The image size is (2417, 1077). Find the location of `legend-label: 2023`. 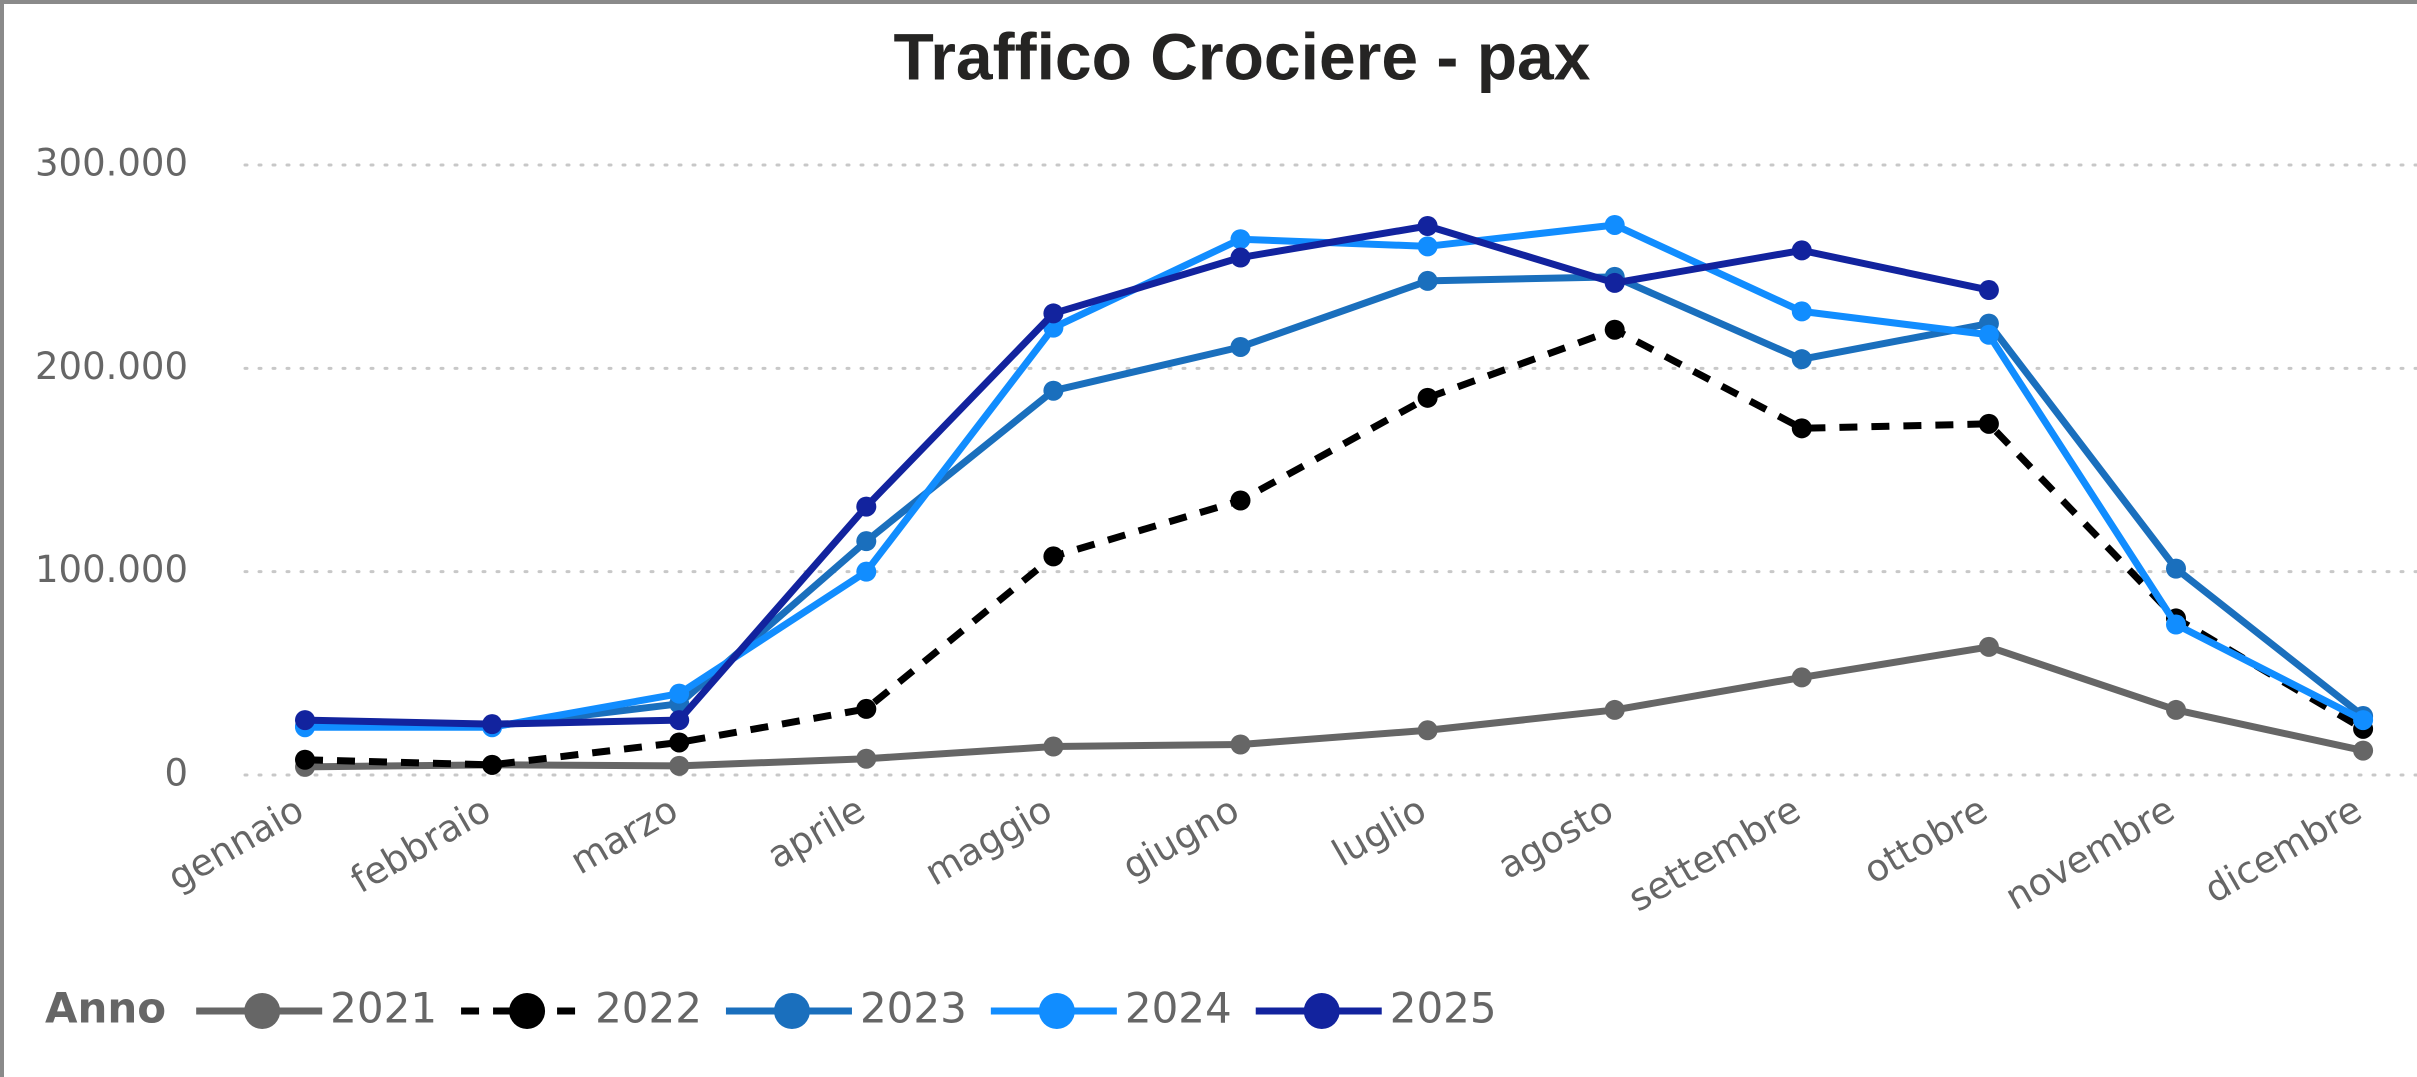

legend-label: 2023 is located at coordinates (913, 1008).